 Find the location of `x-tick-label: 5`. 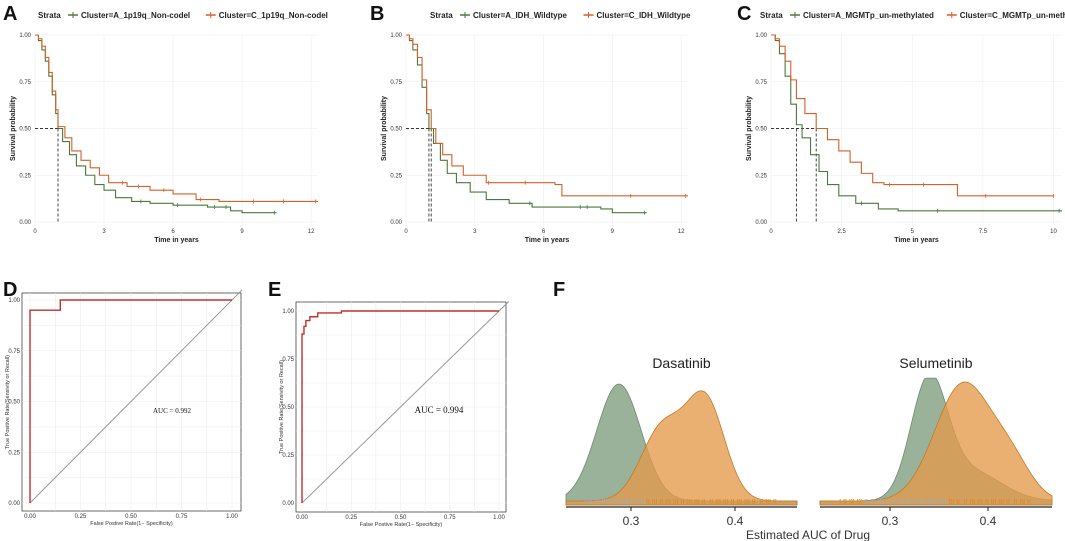

x-tick-label: 5 is located at coordinates (913, 232).